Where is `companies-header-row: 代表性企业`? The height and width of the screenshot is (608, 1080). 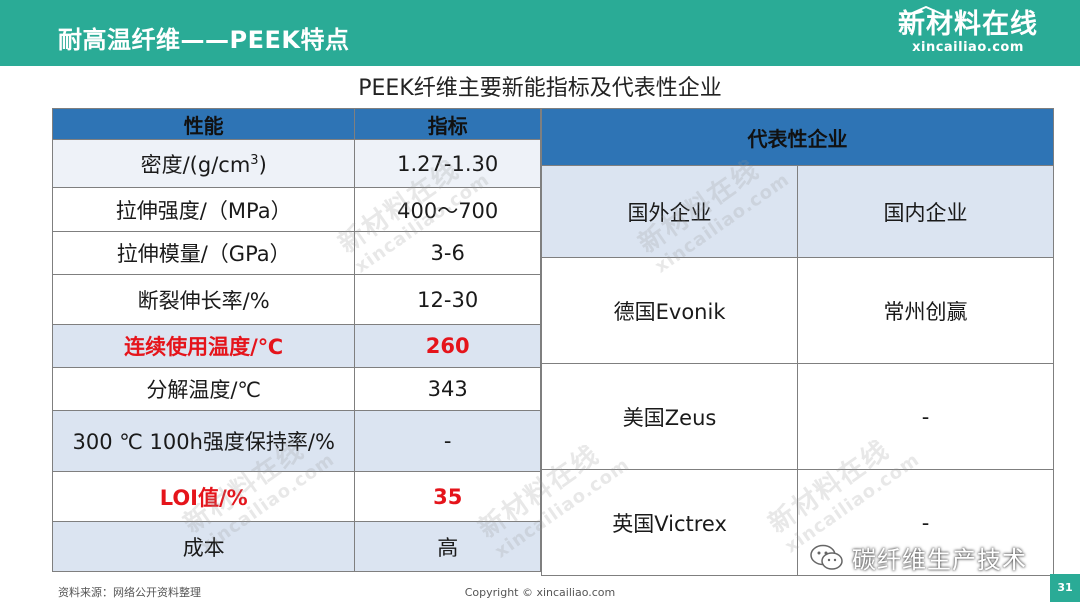 companies-header-row: 代表性企业 is located at coordinates (797, 137).